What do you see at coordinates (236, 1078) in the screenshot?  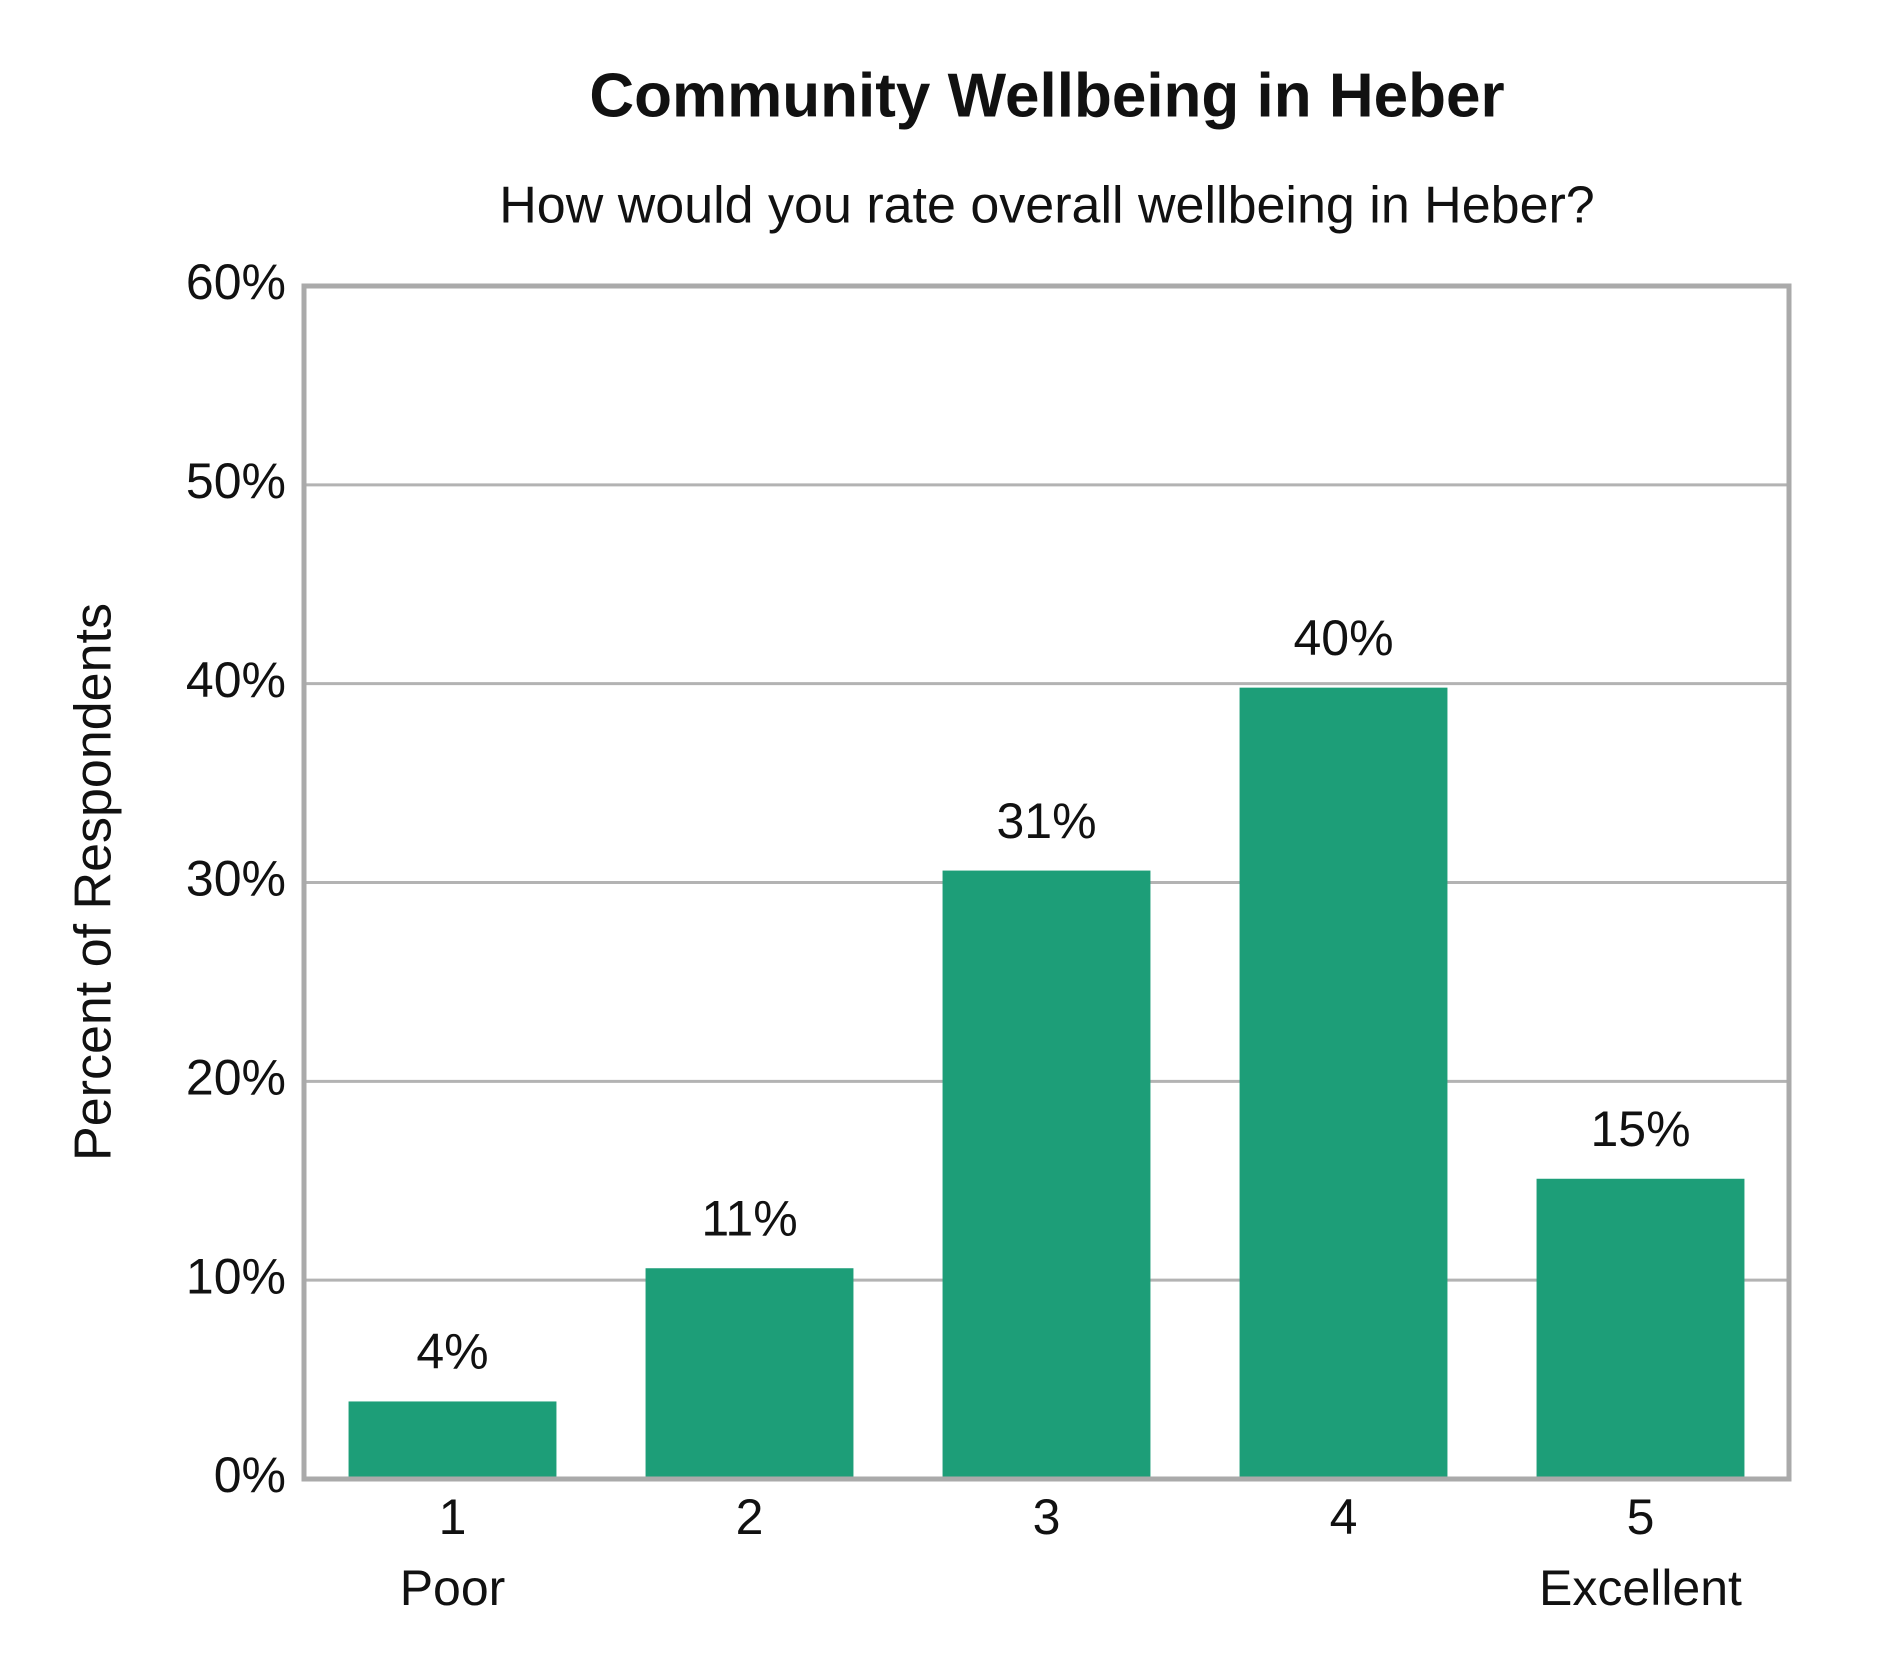 I see `y-tick-label: 20%` at bounding box center [236, 1078].